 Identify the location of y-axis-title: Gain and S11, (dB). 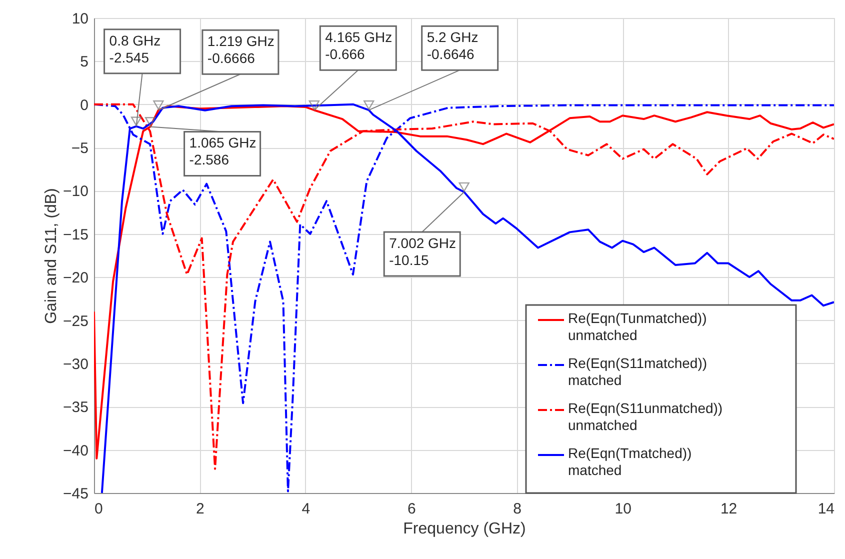
(51, 256).